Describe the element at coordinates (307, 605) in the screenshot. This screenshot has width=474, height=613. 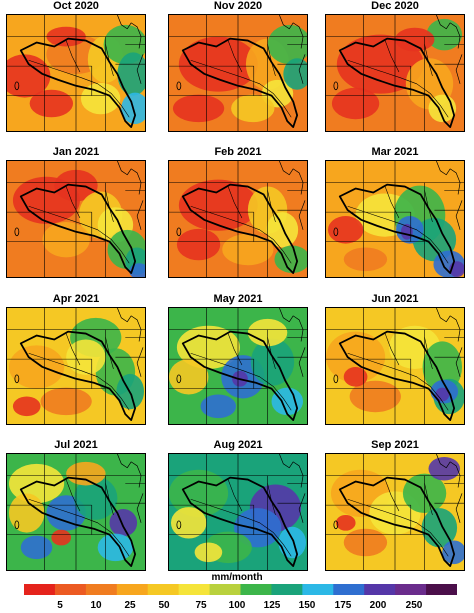
I see `legend-tick-label: 150` at that location.